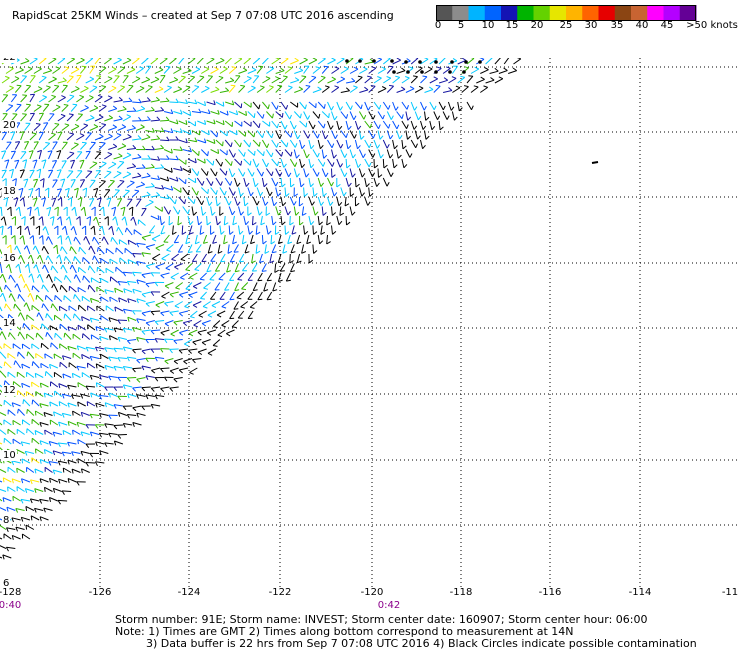 Image resolution: width=740 pixels, height=650 pixels. Describe the element at coordinates (9, 455) in the screenshot. I see `latitude-label: 10` at that location.